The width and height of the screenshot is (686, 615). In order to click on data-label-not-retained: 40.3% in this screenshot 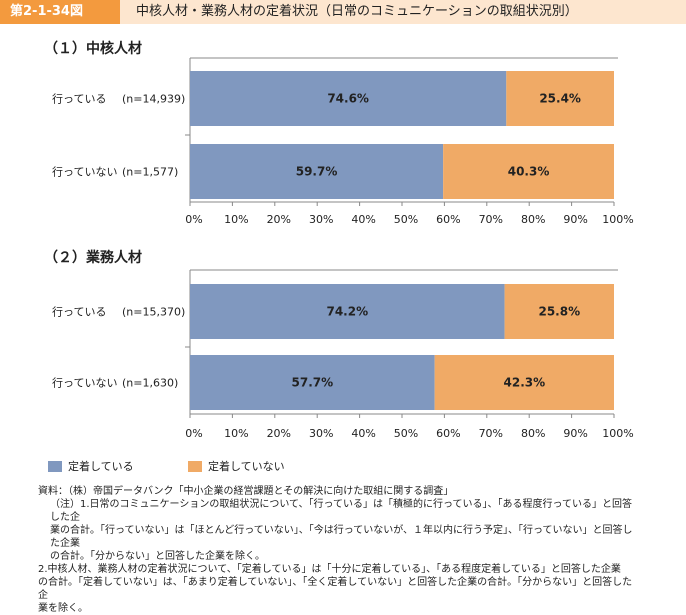, I will do `click(529, 172)`.